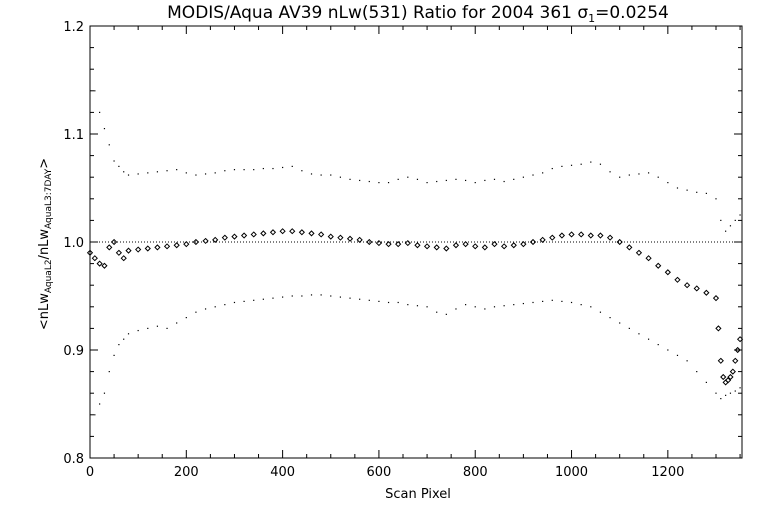  Describe the element at coordinates (73, 243) in the screenshot. I see `y-tick-label: 1.0` at that location.